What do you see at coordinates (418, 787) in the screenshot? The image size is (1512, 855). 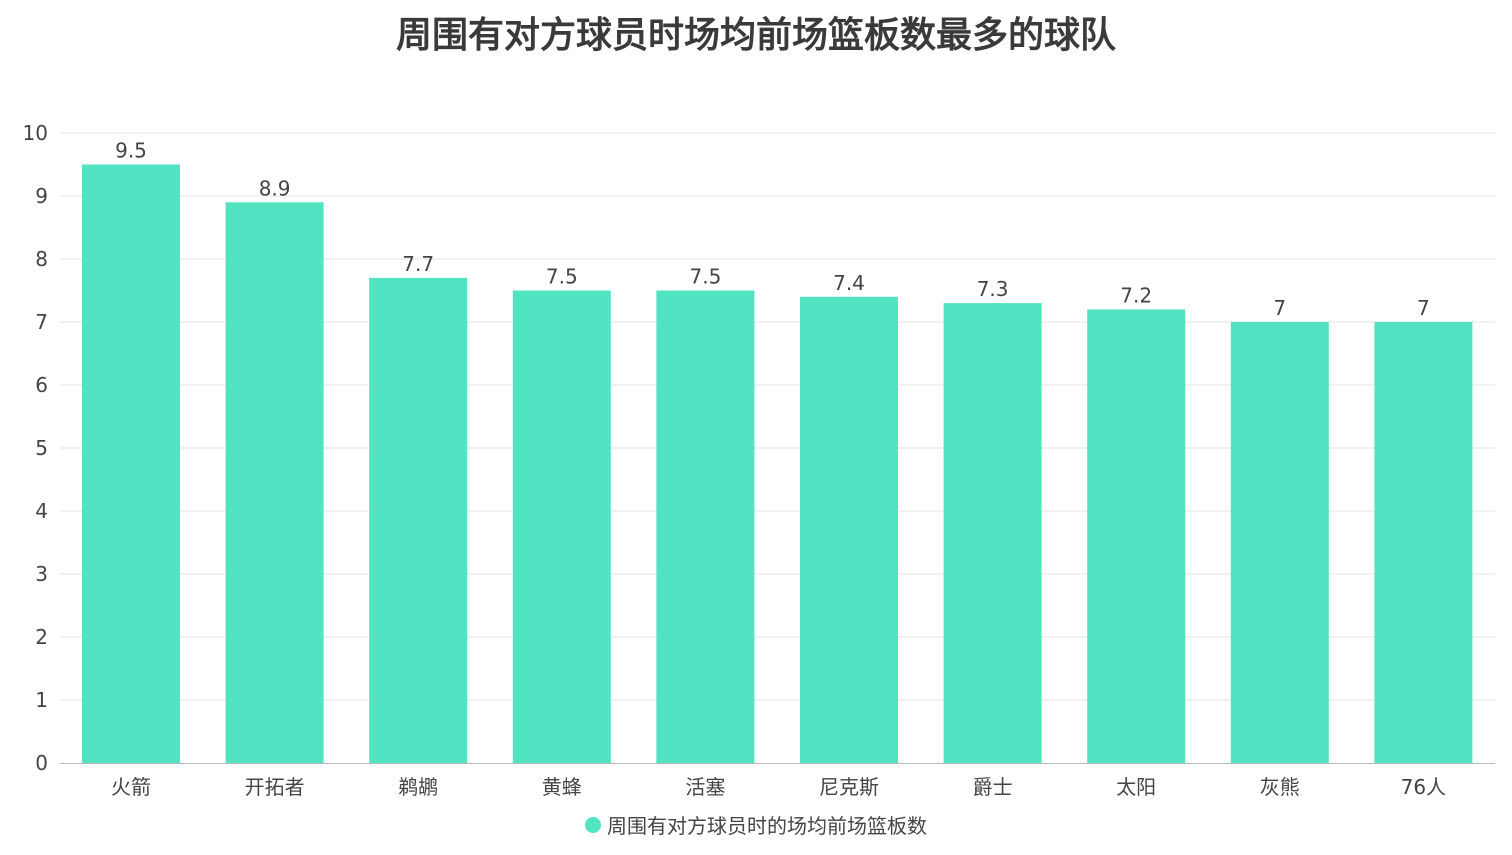 I see `x-tick-label: 鹈鹕` at bounding box center [418, 787].